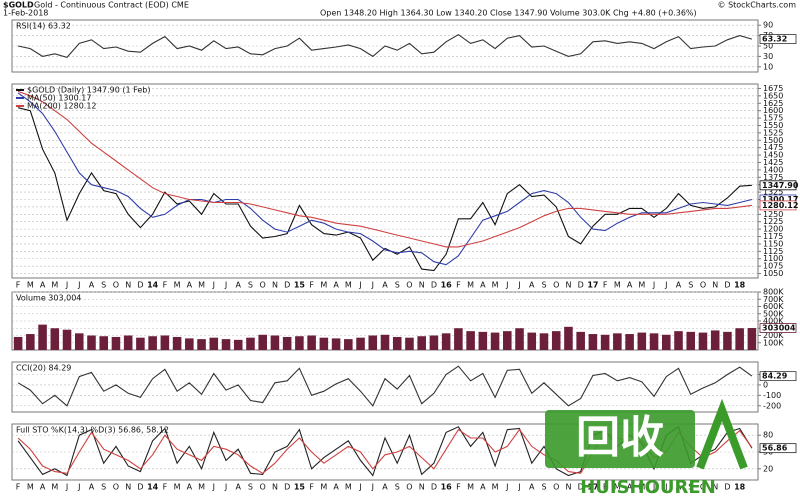 The image size is (800, 500). What do you see at coordinates (773, 266) in the screenshot?
I see `y-tick-label: 1075` at bounding box center [773, 266].